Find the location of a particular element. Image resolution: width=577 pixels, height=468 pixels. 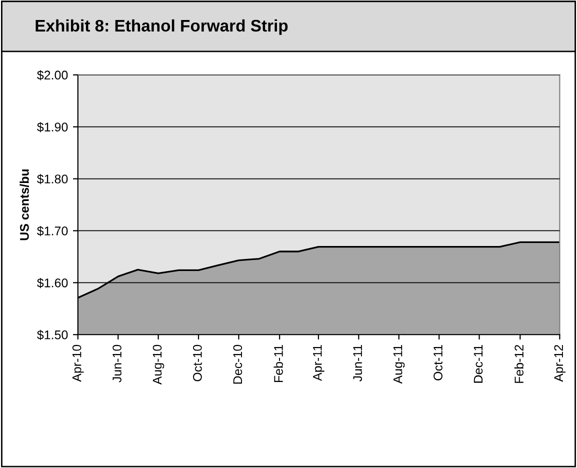

x-tick-label: Feb-12 is located at coordinates (519, 363).